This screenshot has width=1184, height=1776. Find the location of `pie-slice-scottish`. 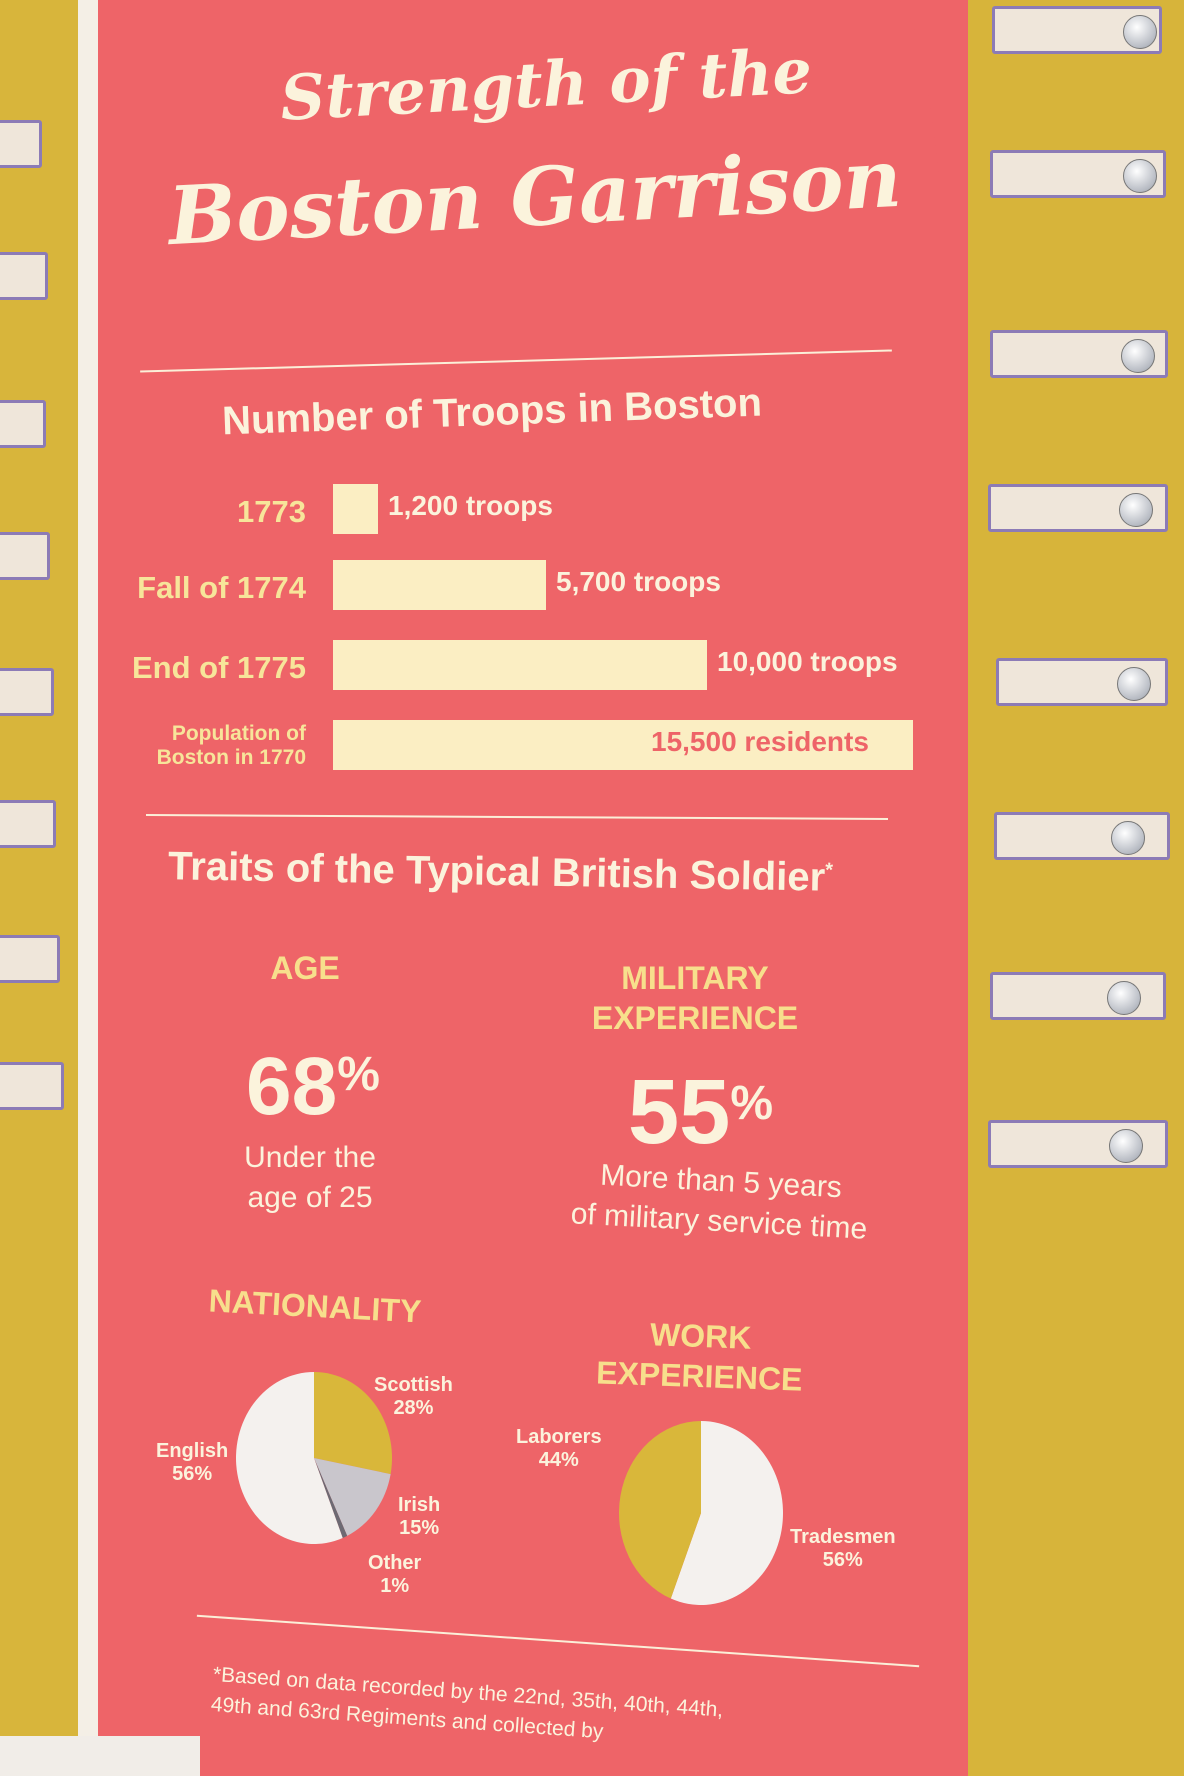

pie-slice-scottish is located at coordinates (353, 1423).